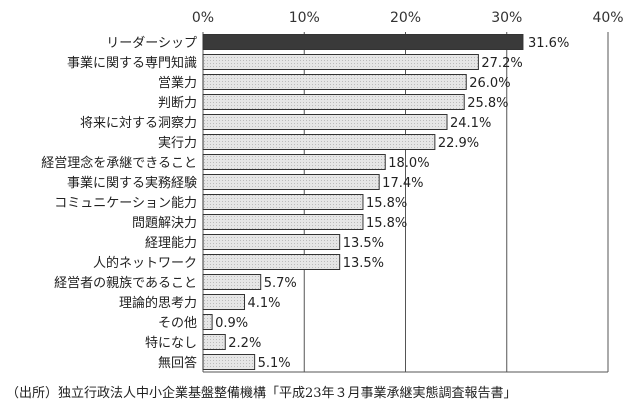 The width and height of the screenshot is (640, 414). Describe the element at coordinates (125, 283) in the screenshot. I see `category-label: 経営者の親族であること` at that location.